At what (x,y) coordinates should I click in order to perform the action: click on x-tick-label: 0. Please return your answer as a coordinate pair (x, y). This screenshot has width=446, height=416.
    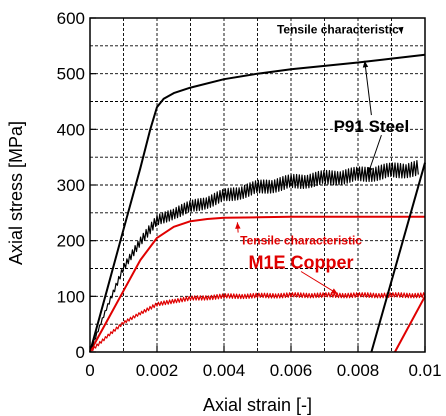
    Looking at the image, I should click on (89, 370).